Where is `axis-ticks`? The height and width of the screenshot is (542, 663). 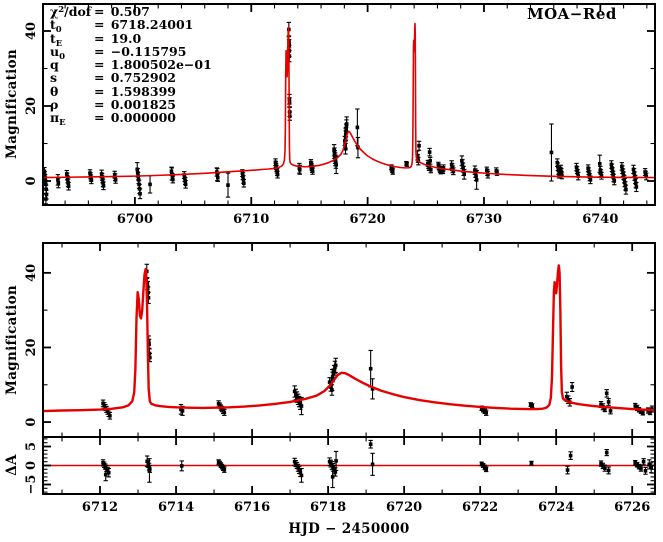 axis-ticks is located at coordinates (349, 465).